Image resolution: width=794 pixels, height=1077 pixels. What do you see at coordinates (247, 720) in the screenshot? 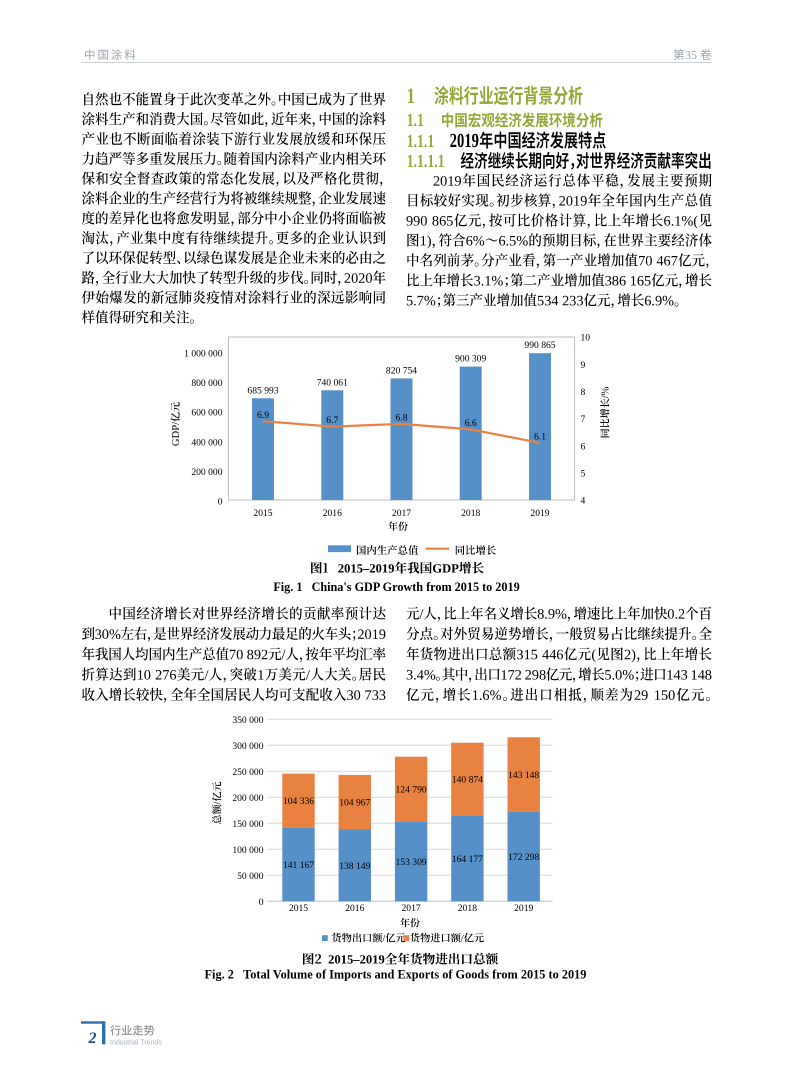
I see `svg-text: 350 000` at bounding box center [247, 720].